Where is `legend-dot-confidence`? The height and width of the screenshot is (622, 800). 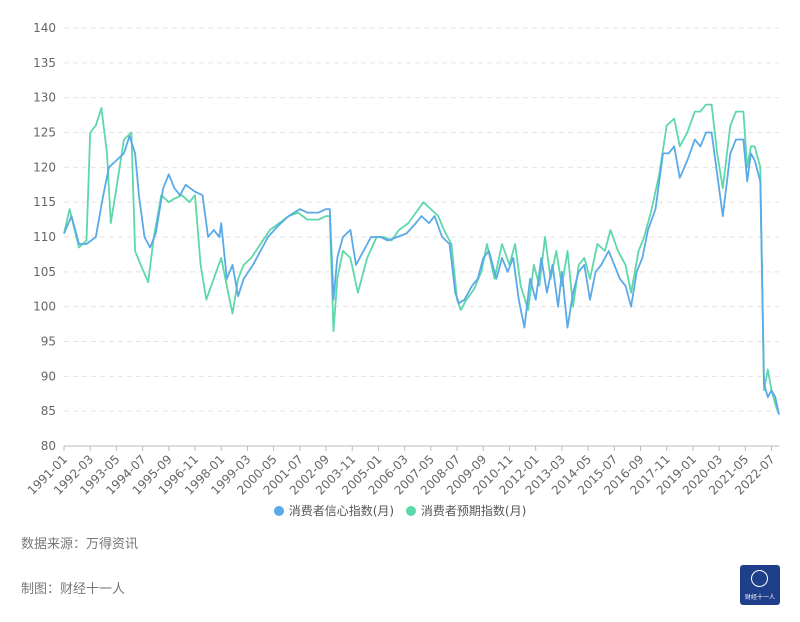 legend-dot-confidence is located at coordinates (278, 510).